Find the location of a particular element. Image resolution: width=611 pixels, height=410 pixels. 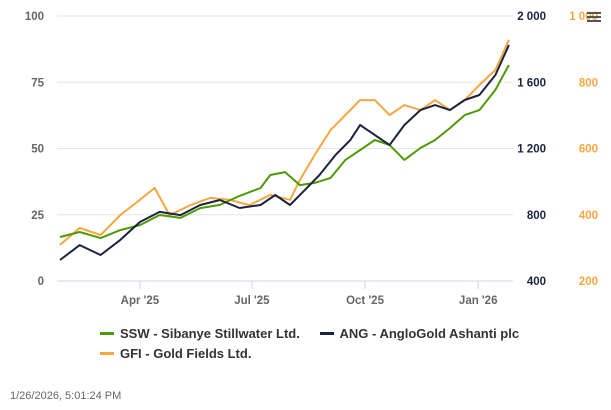

legend-item-ssw: SSW - Sibanye Stillwater Ltd. is located at coordinates (200, 333).